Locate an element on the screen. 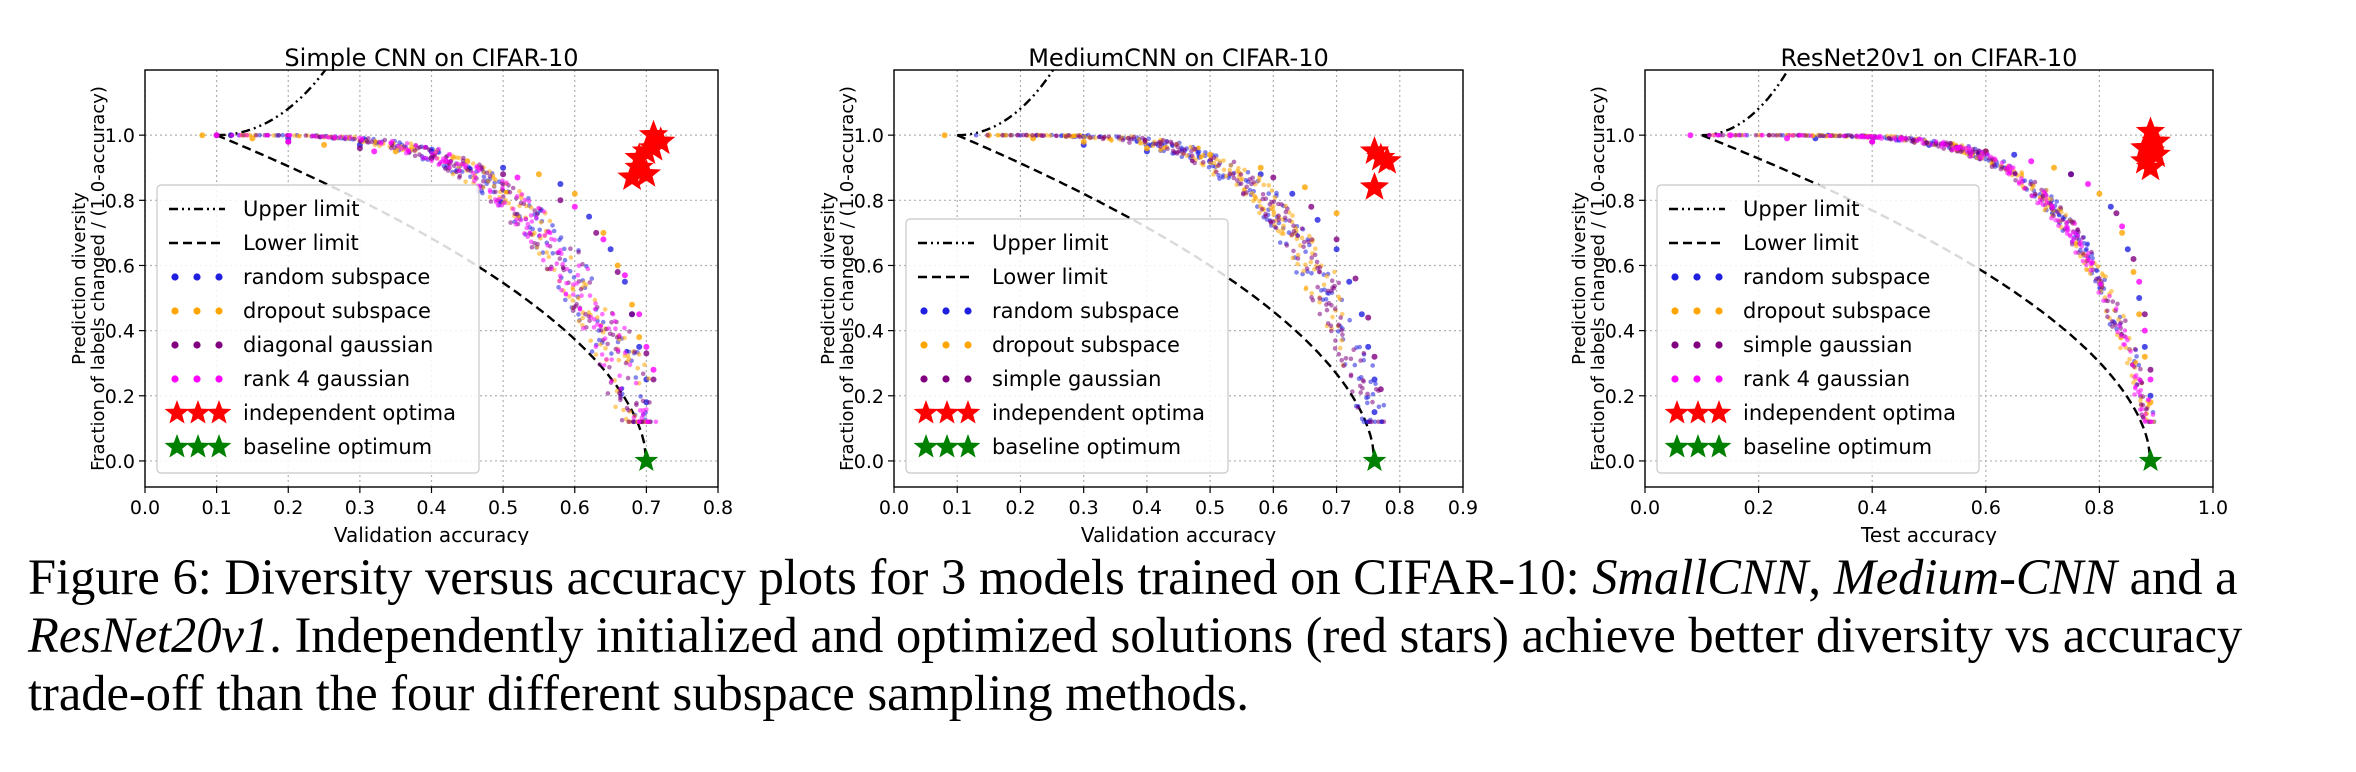 The image size is (2356, 772). y-tick-label: 0.2 is located at coordinates (120, 397).